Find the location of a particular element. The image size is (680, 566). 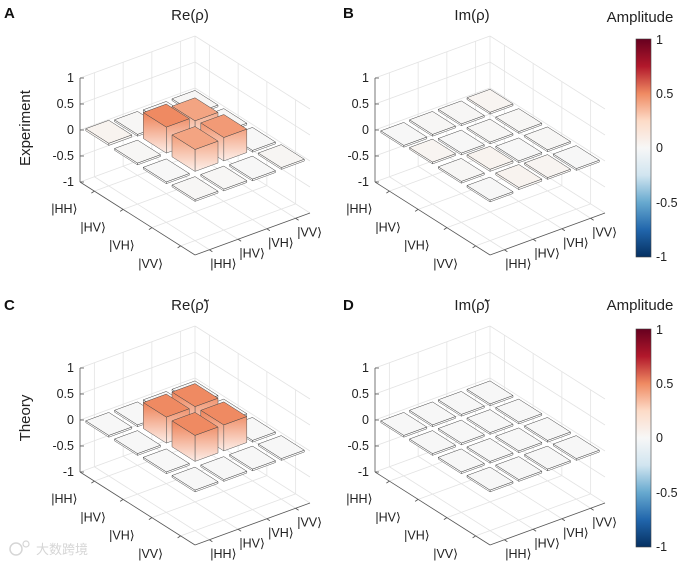

row-label-theory: Theory is located at coordinates (25, 417).